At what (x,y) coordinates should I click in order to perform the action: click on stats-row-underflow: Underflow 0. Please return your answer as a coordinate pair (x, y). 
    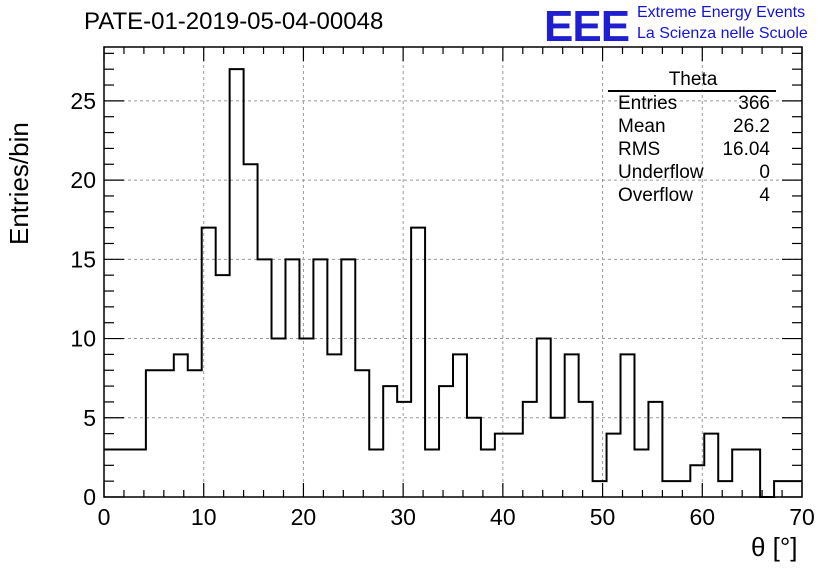
    Looking at the image, I should click on (693, 173).